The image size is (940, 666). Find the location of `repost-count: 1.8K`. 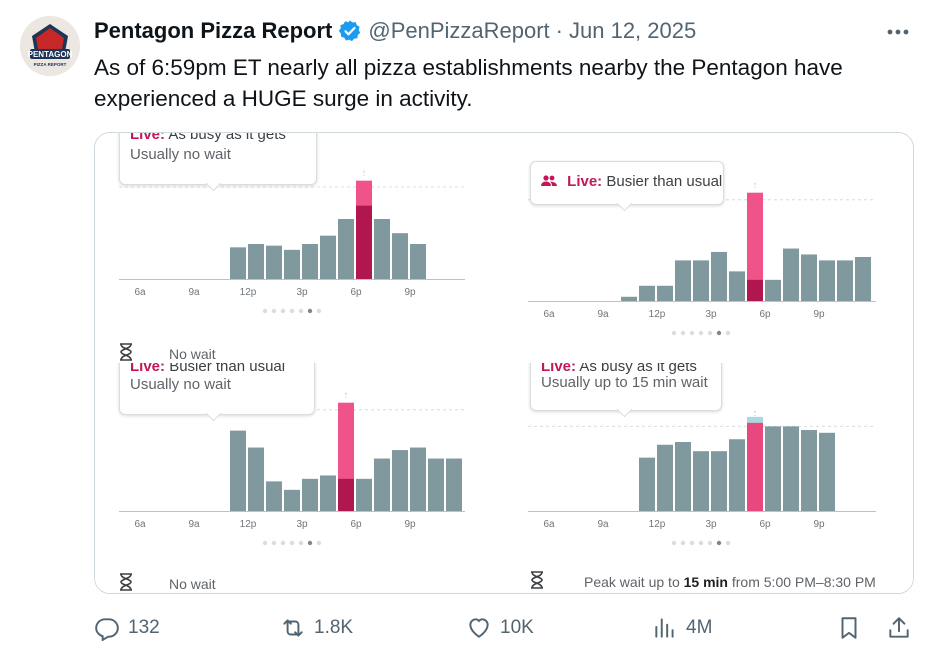

repost-count: 1.8K is located at coordinates (334, 627).